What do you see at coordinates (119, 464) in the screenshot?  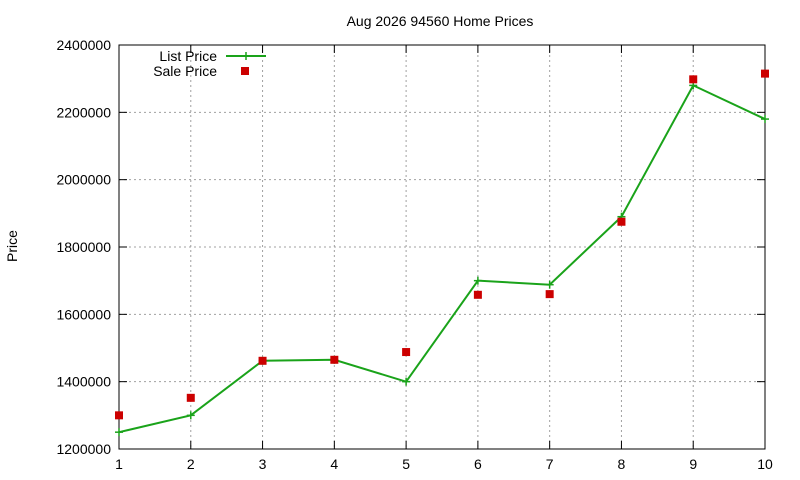 I see `x-tick-label: 1` at bounding box center [119, 464].